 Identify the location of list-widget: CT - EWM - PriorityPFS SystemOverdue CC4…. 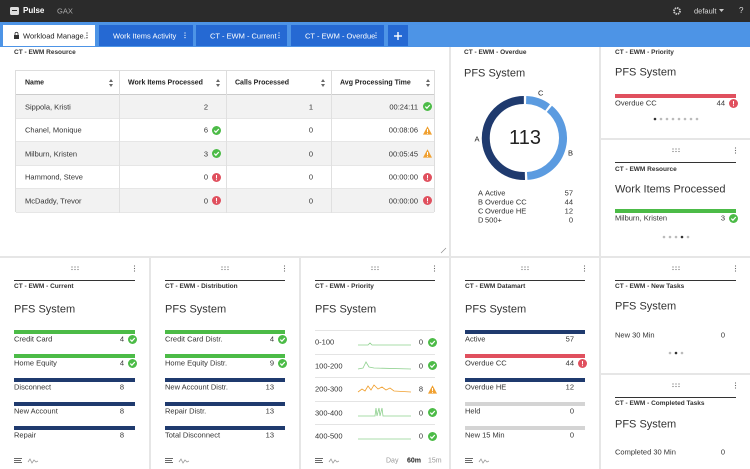
(675, 92).